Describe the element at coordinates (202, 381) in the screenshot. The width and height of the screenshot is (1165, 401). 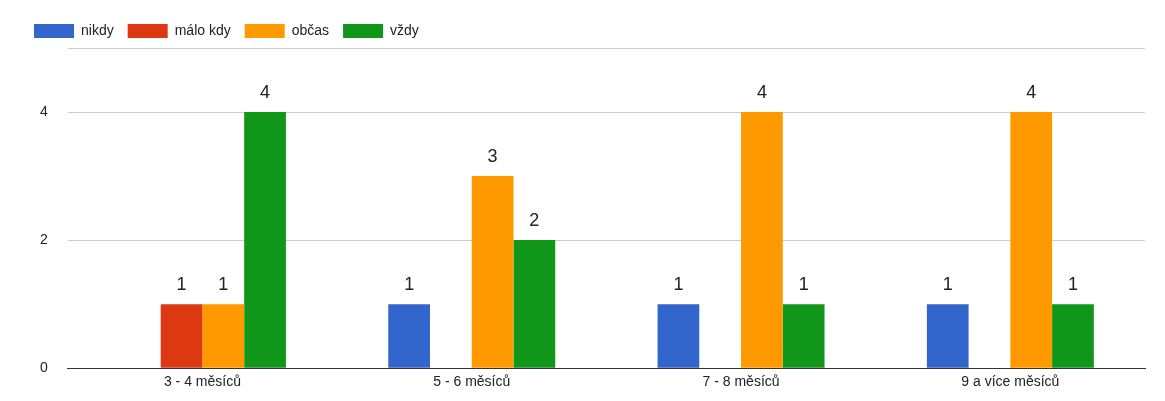
I see `x-tick-label: 3 - 4 měsíců` at that location.